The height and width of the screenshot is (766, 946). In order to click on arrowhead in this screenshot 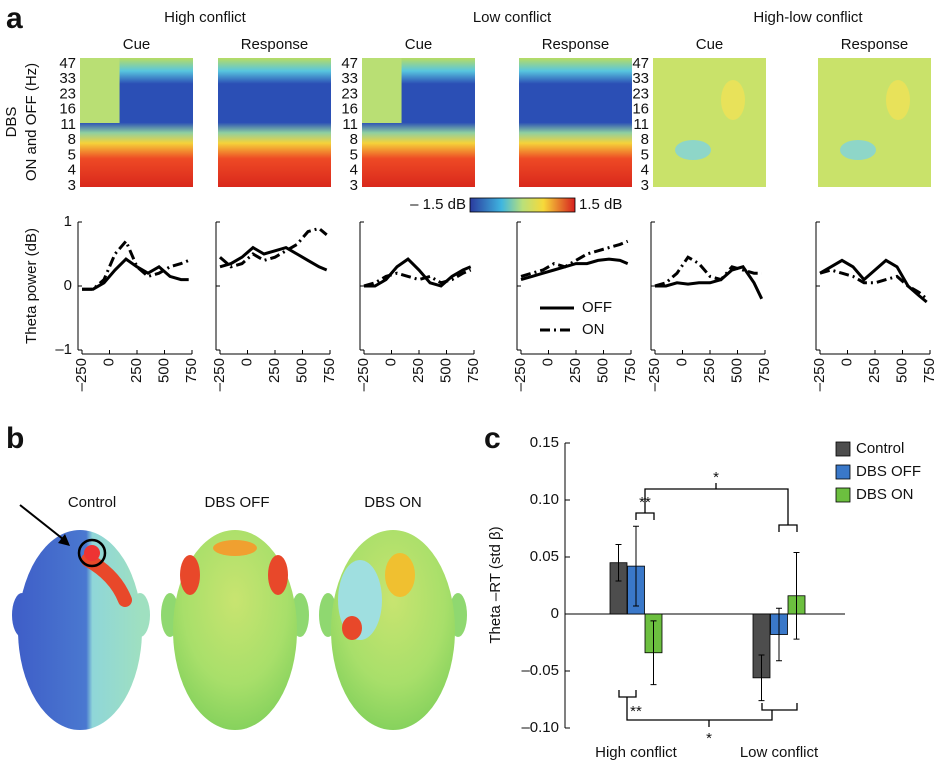, I will do `click(64, 540)`.